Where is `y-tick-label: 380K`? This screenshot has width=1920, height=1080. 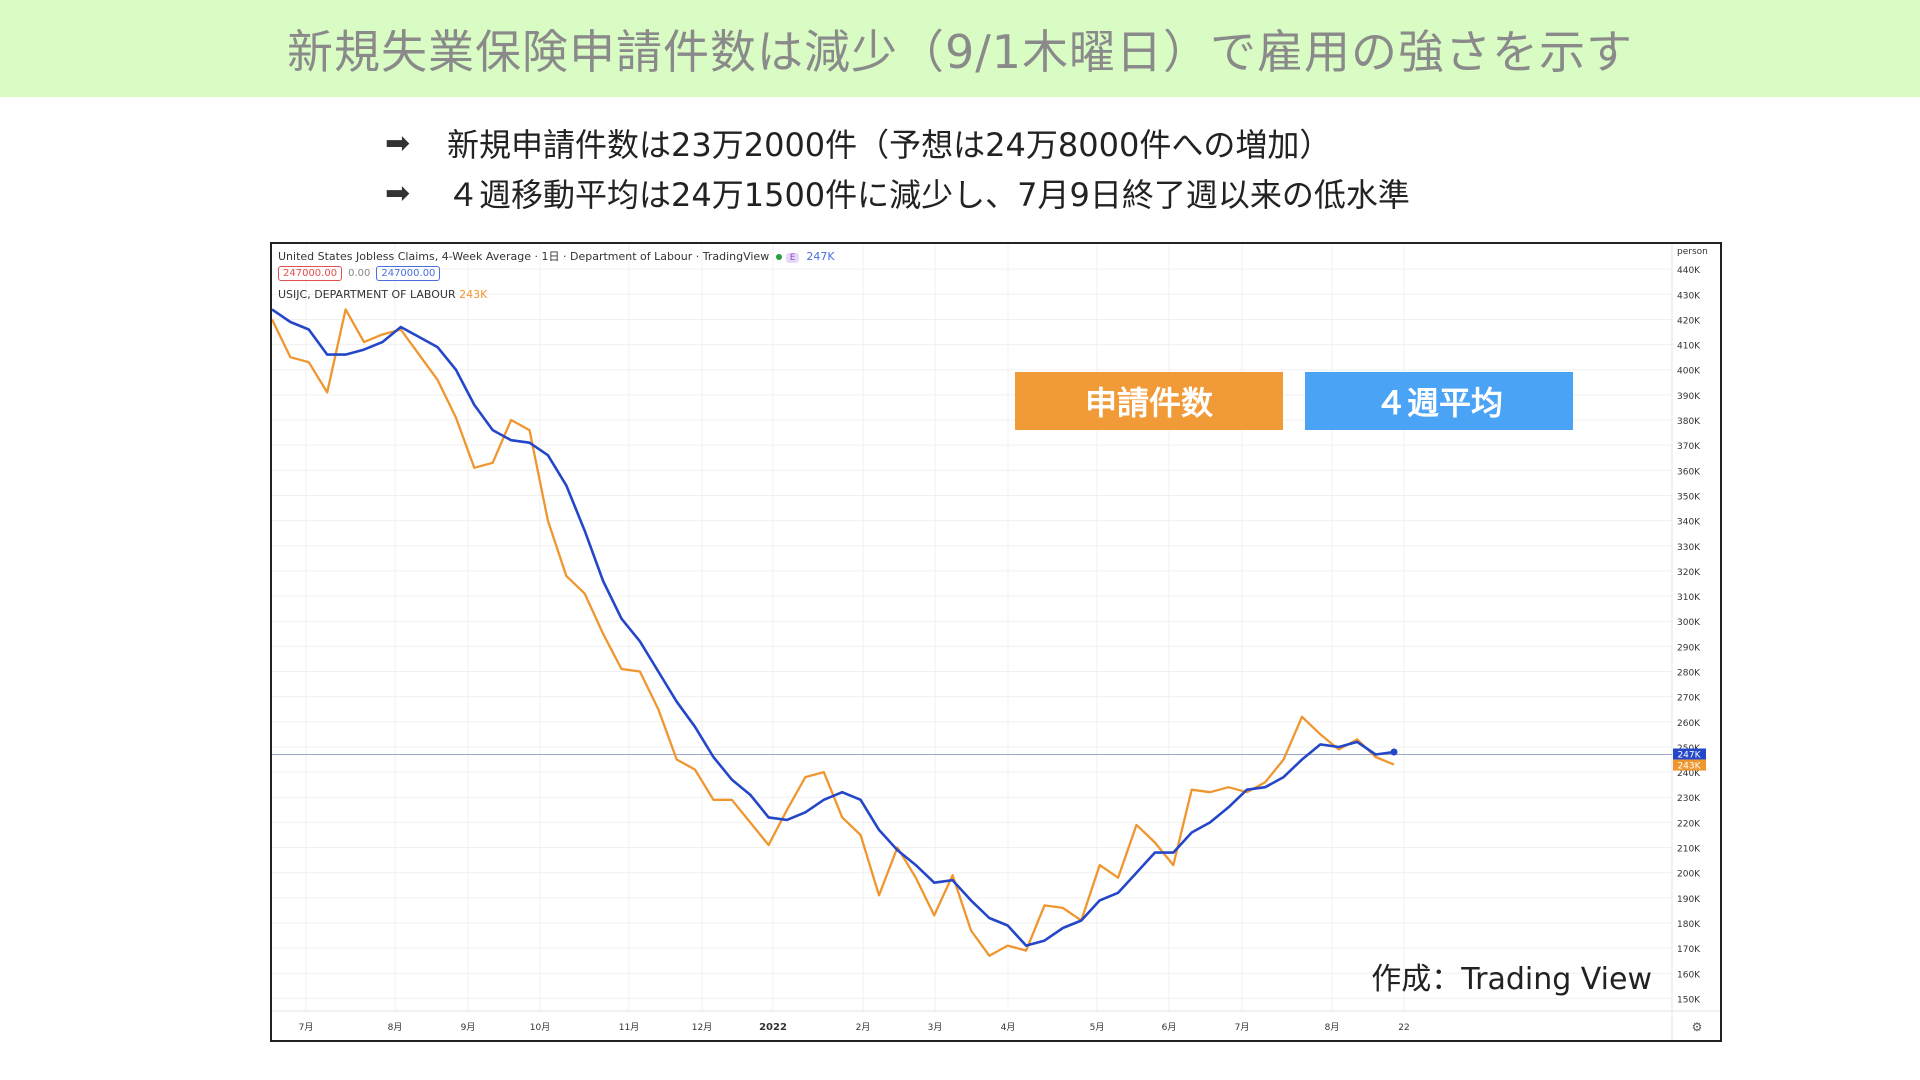 y-tick-label: 380K is located at coordinates (1689, 422).